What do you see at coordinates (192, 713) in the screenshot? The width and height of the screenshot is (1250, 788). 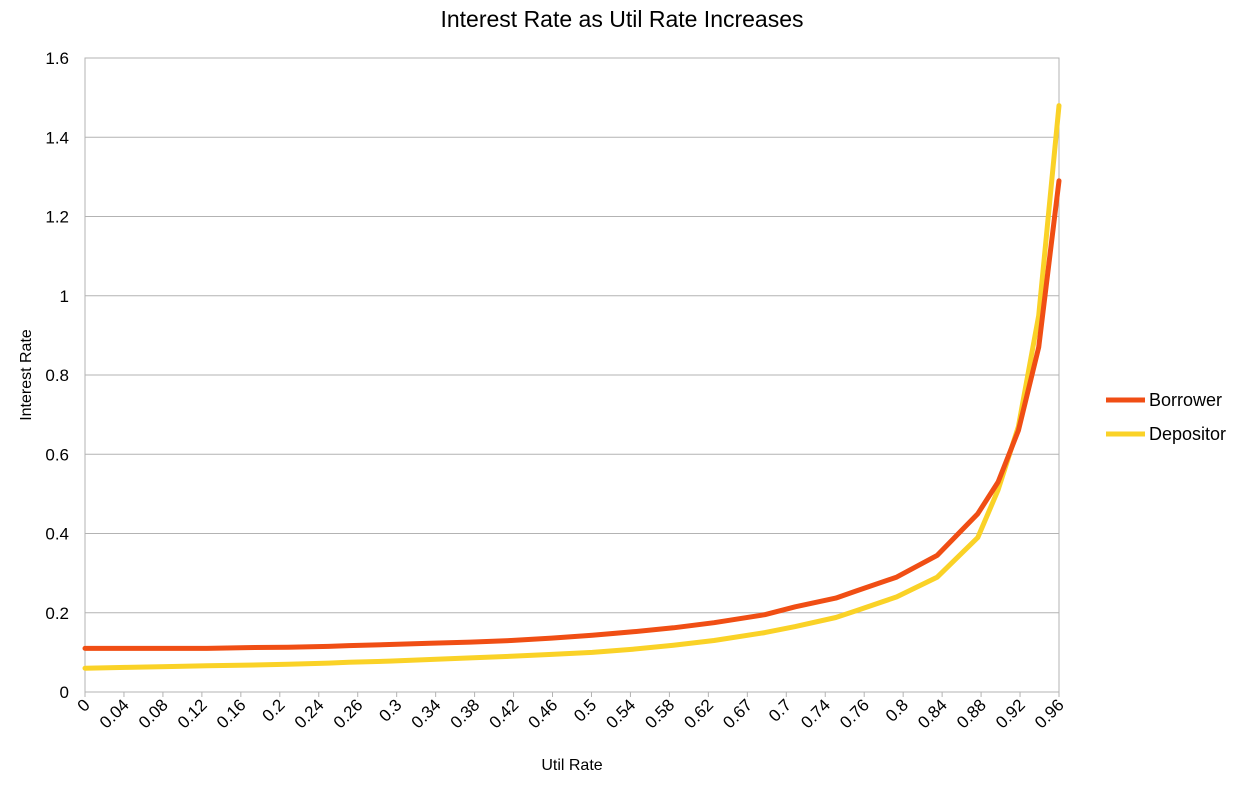 I see `x-tick-label: 0.12` at bounding box center [192, 713].